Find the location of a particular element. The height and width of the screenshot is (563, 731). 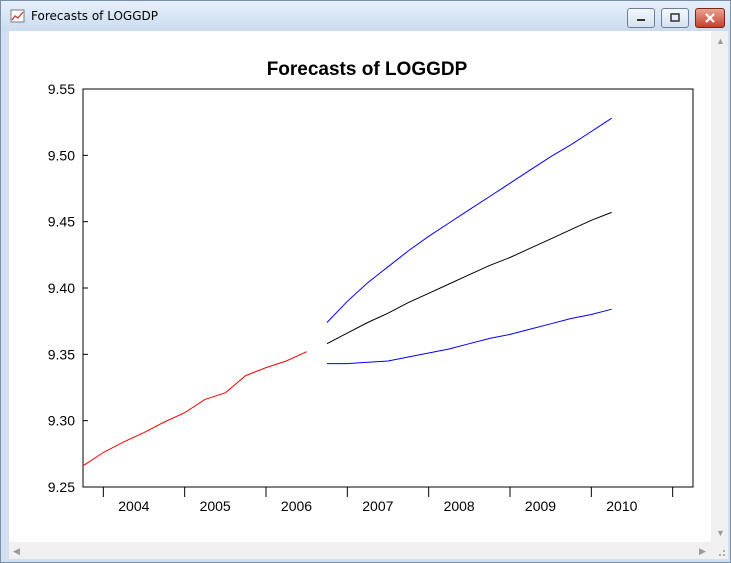

y-tick-label: 9.25 is located at coordinates (61, 487).